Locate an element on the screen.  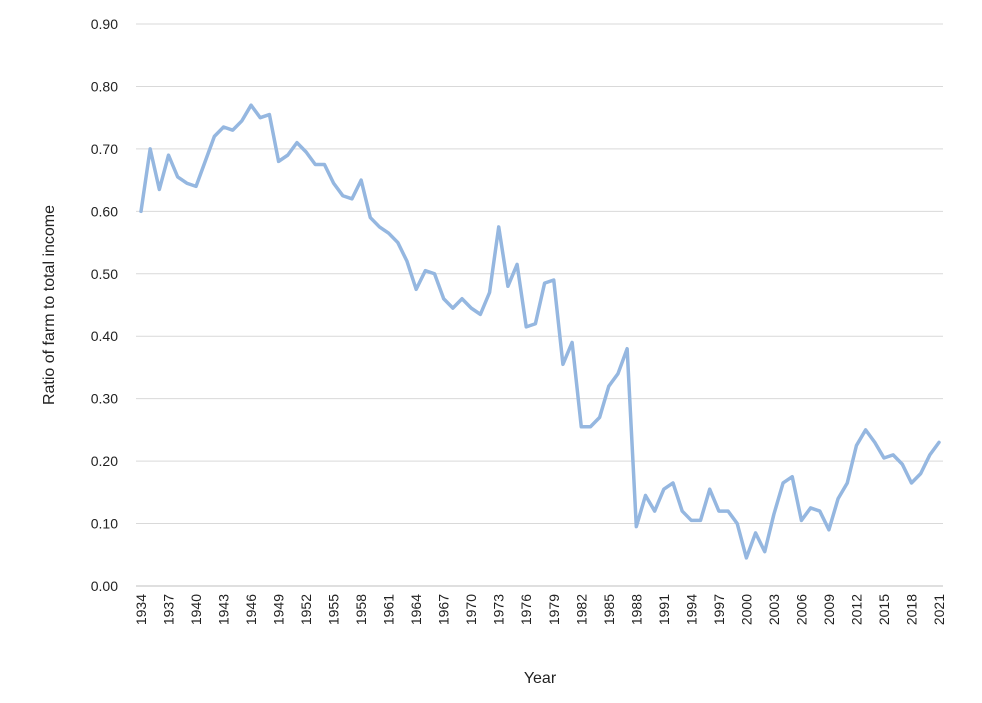
x-tick-label: 1970 is located at coordinates (471, 609).